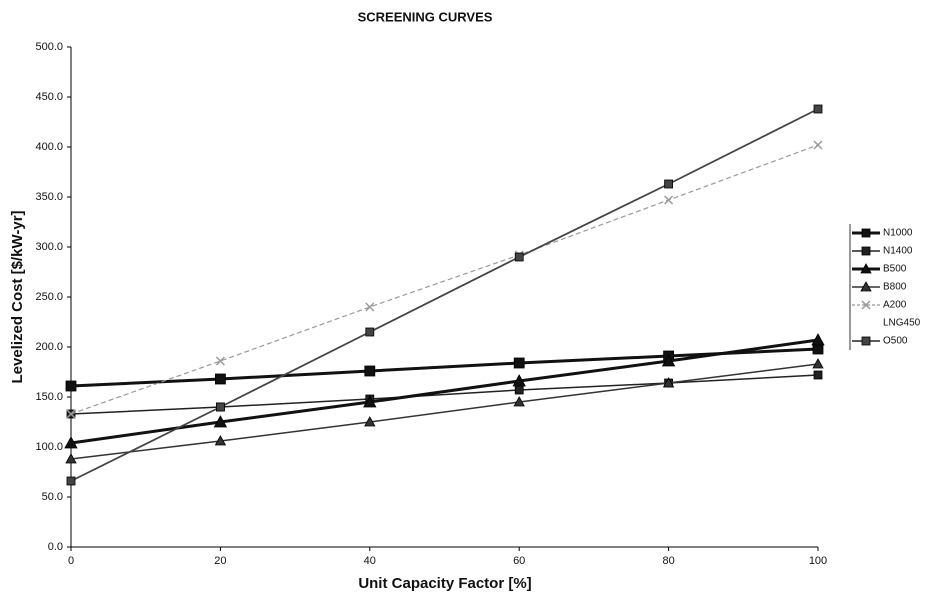 This screenshot has height=598, width=928. What do you see at coordinates (49, 347) in the screenshot?
I see `y-tick-label: 200.0` at bounding box center [49, 347].